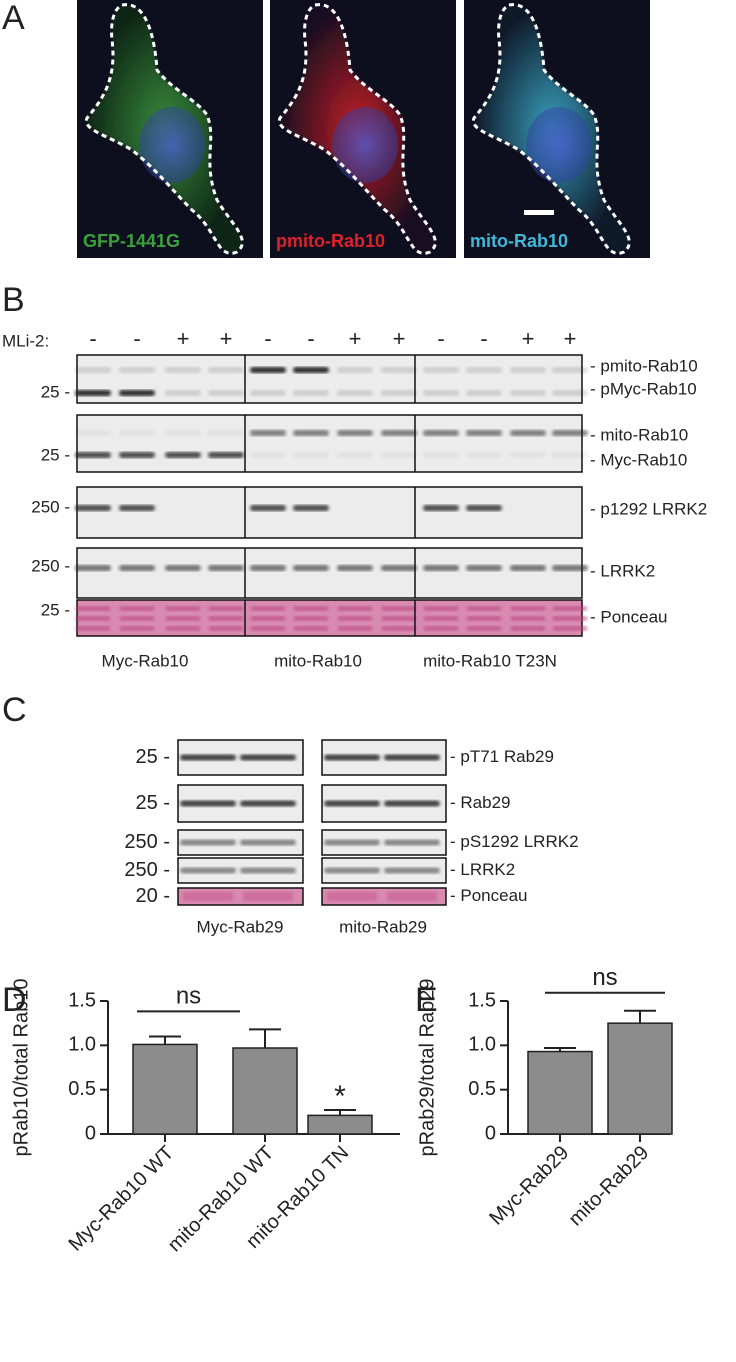 This screenshot has width=736, height=1362. I want to click on image-label: mito-Rab10, so click(519, 241).